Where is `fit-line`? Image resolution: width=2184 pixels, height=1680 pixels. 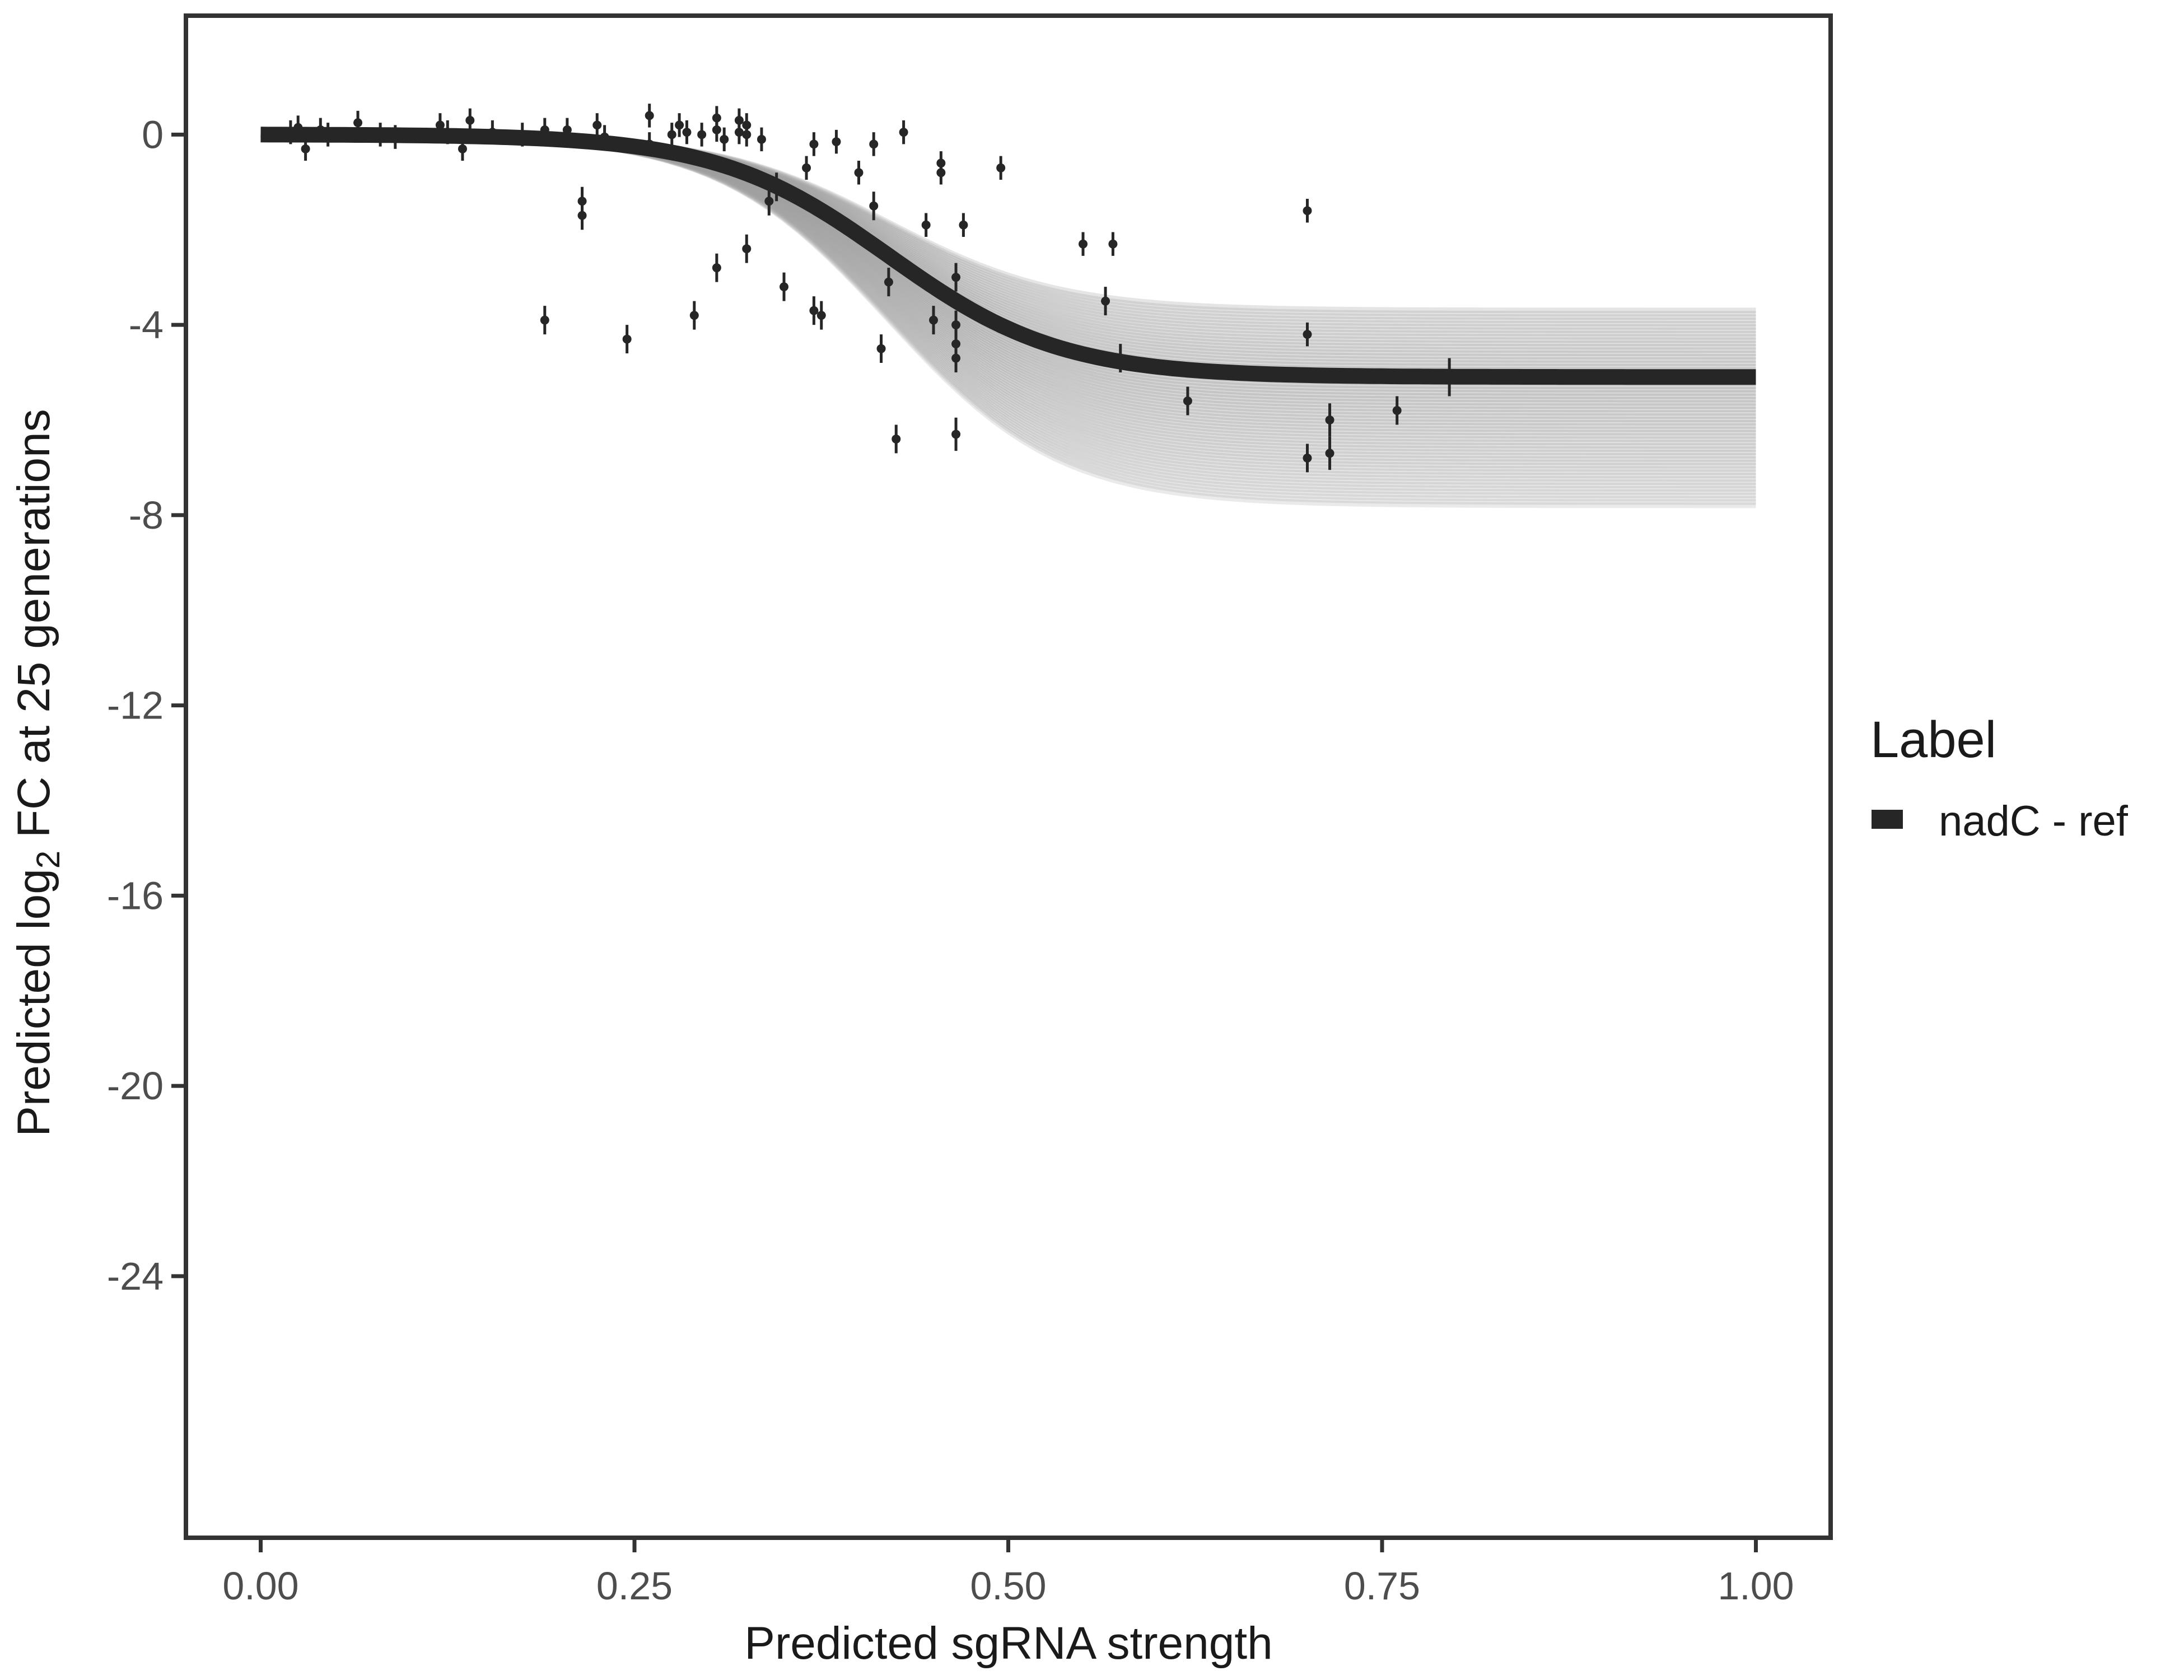 fit-line is located at coordinates (1008, 256).